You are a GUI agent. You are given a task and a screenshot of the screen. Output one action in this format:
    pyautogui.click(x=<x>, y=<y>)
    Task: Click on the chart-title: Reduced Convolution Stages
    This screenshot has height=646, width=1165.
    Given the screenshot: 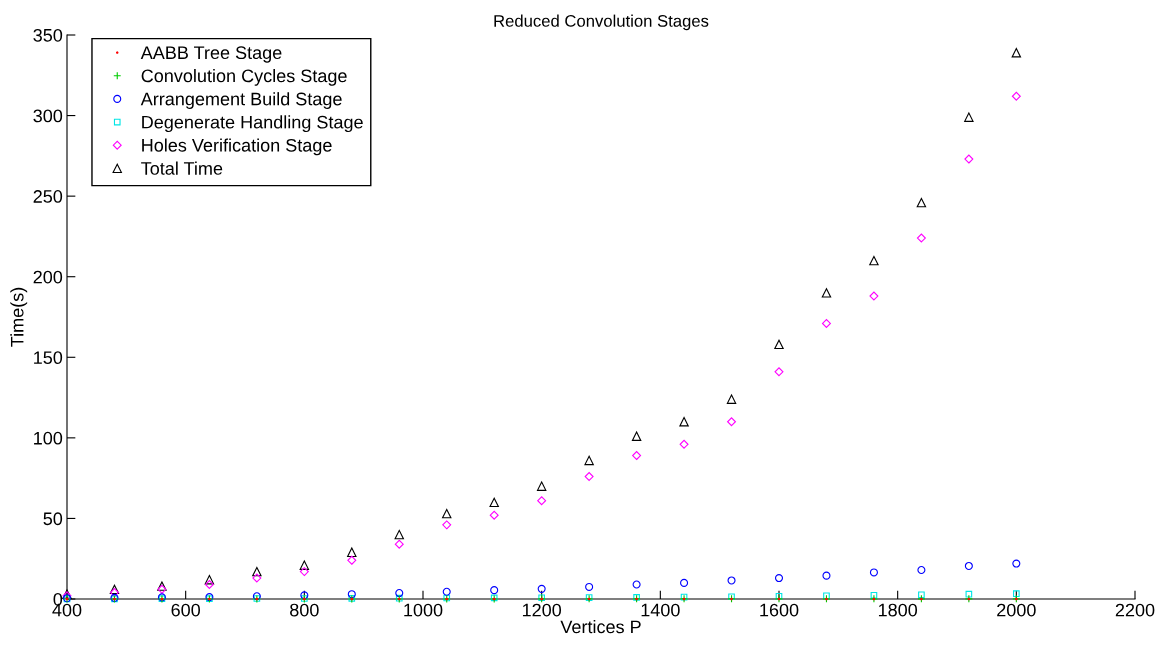 What is the action you would take?
    pyautogui.click(x=601, y=22)
    